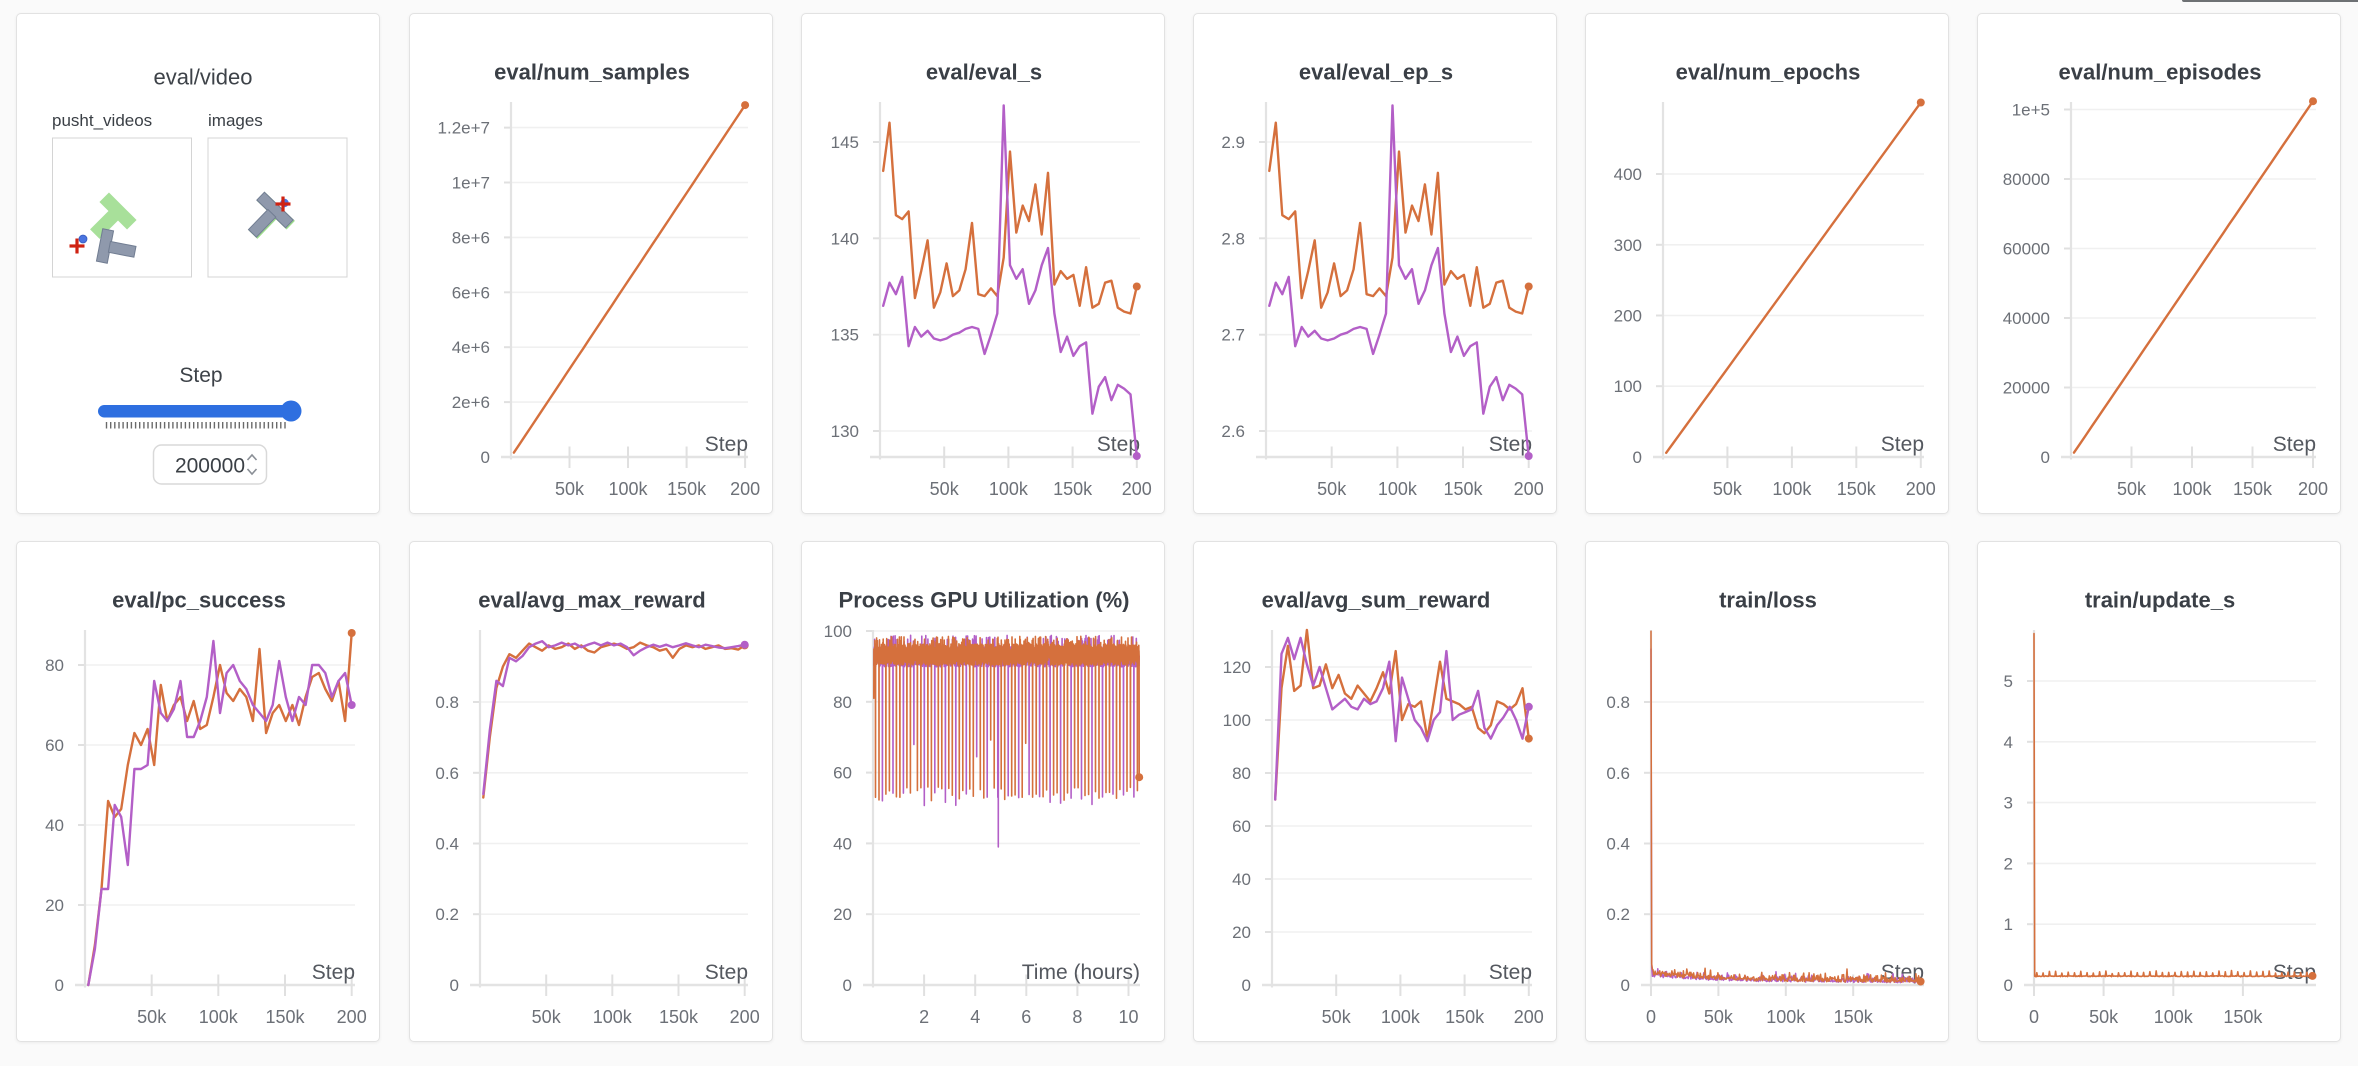 Image resolution: width=2358 pixels, height=1066 pixels. Describe the element at coordinates (1233, 335) in the screenshot. I see `svg-text: 2.7` at that location.